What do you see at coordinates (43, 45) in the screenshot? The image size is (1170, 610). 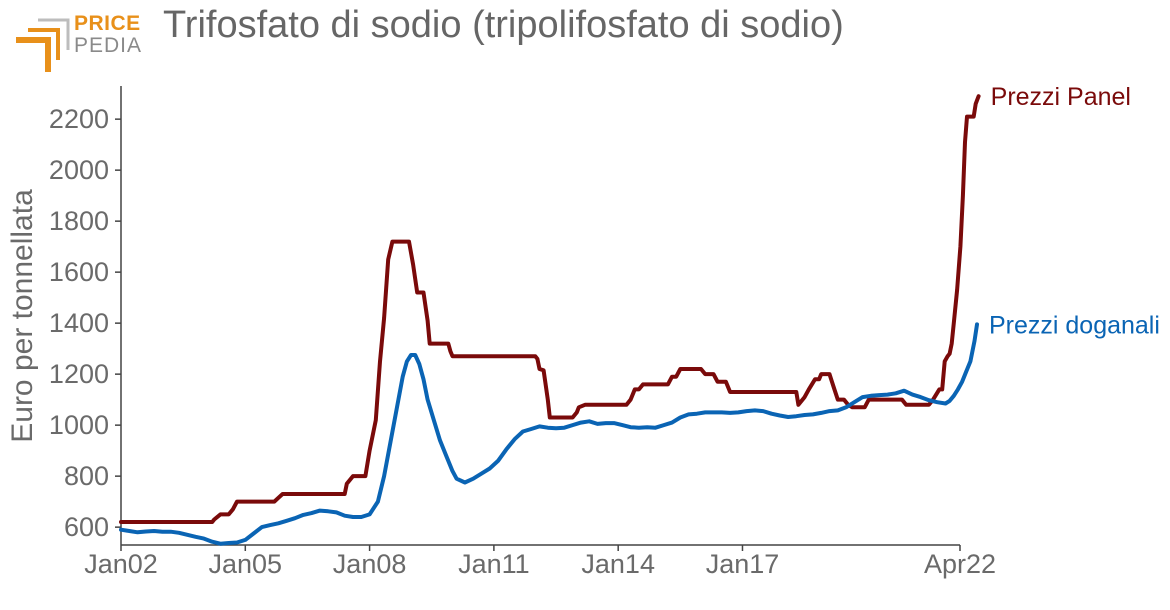 I see `logo-mark-icon` at bounding box center [43, 45].